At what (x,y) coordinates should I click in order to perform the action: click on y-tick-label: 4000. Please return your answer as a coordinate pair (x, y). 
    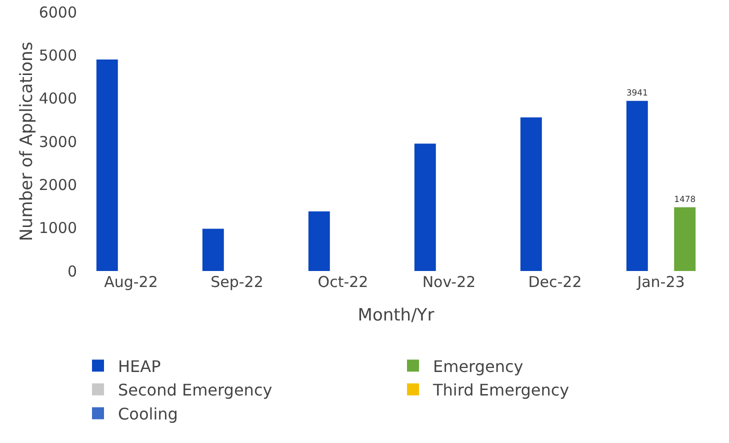
    Looking at the image, I should click on (57, 99).